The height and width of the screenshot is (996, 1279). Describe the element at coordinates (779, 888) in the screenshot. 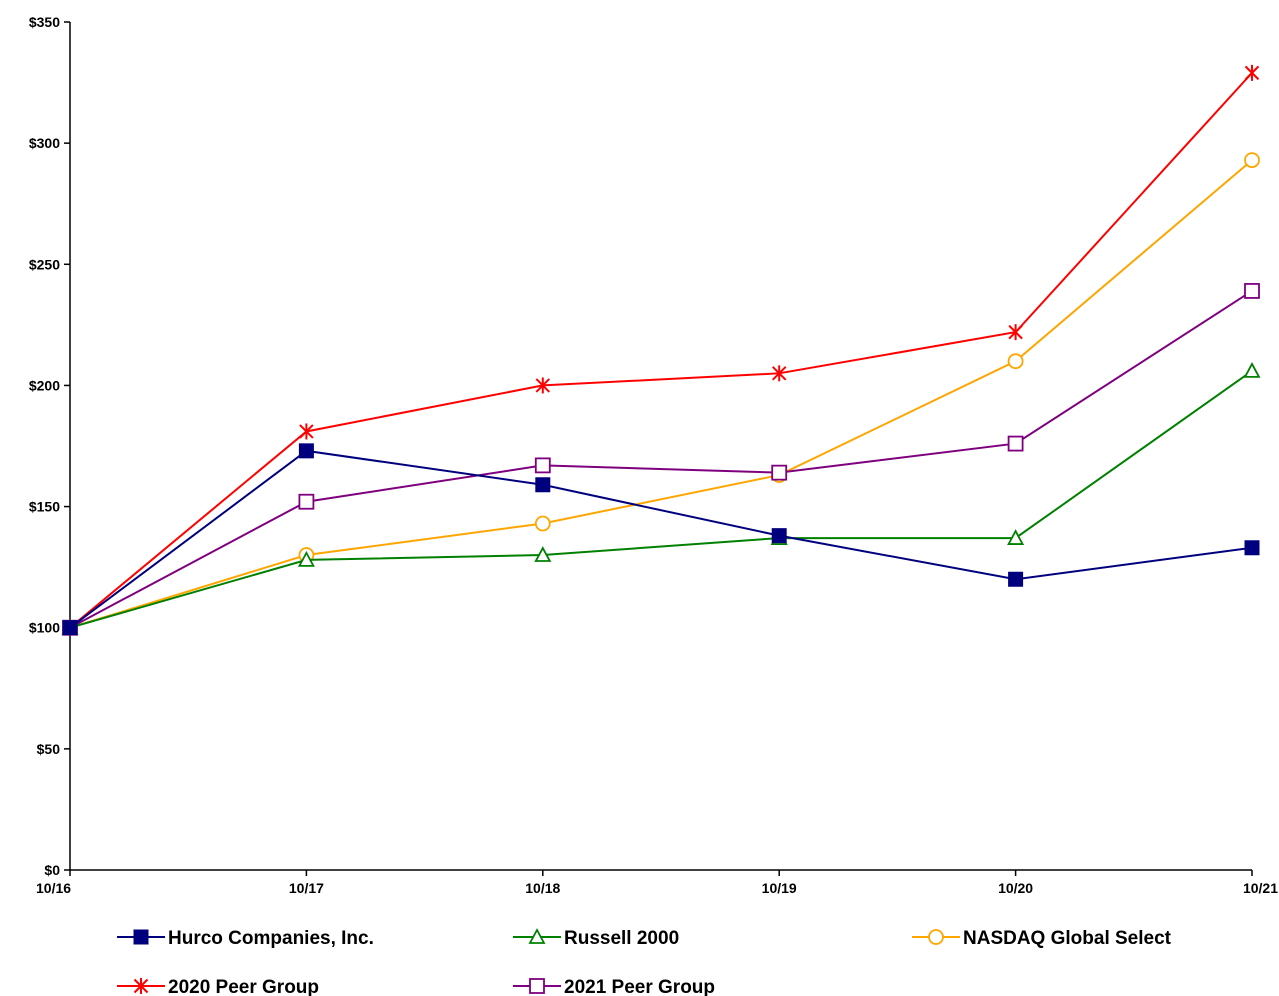

I see `x-tick-label: 10/19` at that location.